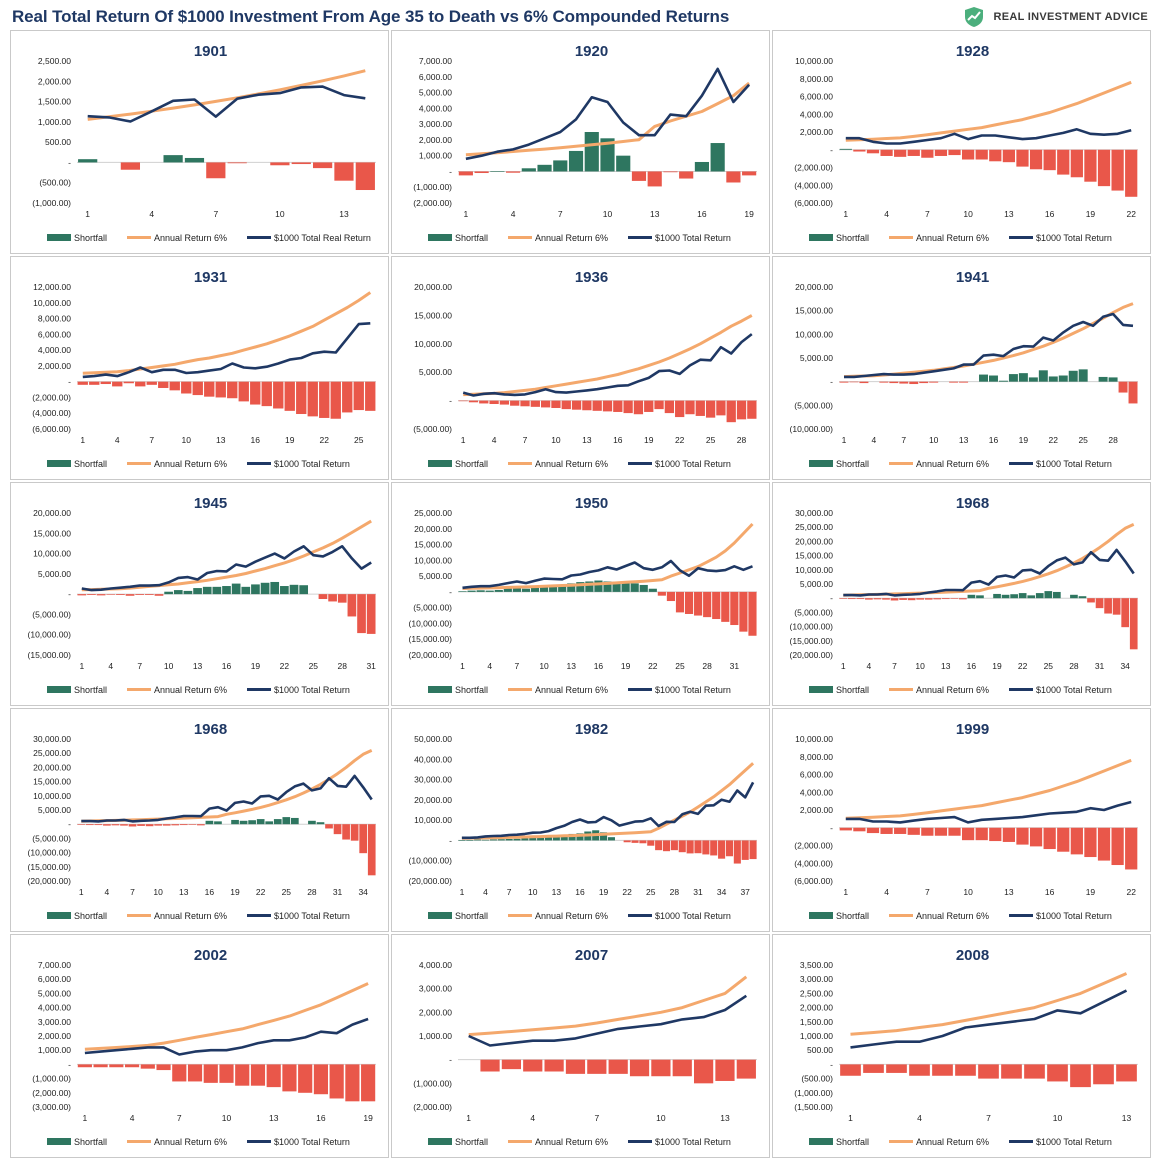 This screenshot has width=1160, height=1162. Describe the element at coordinates (433, 739) in the screenshot. I see `y-tick-label: 50,000.00` at that location.